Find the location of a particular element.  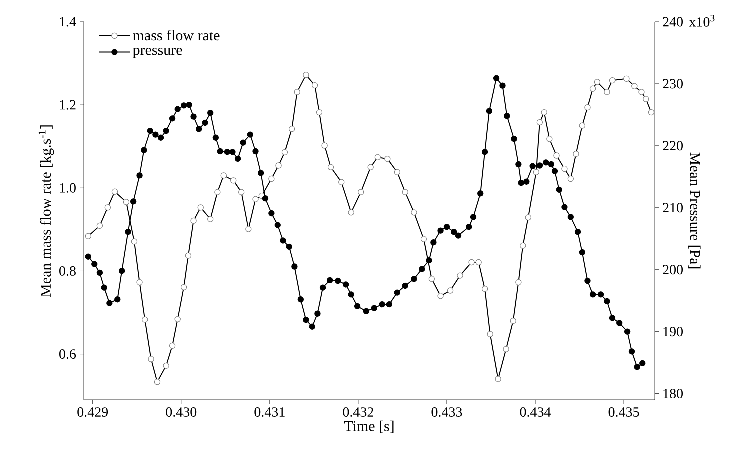

y2-tick-label: 240 is located at coordinates (673, 22).